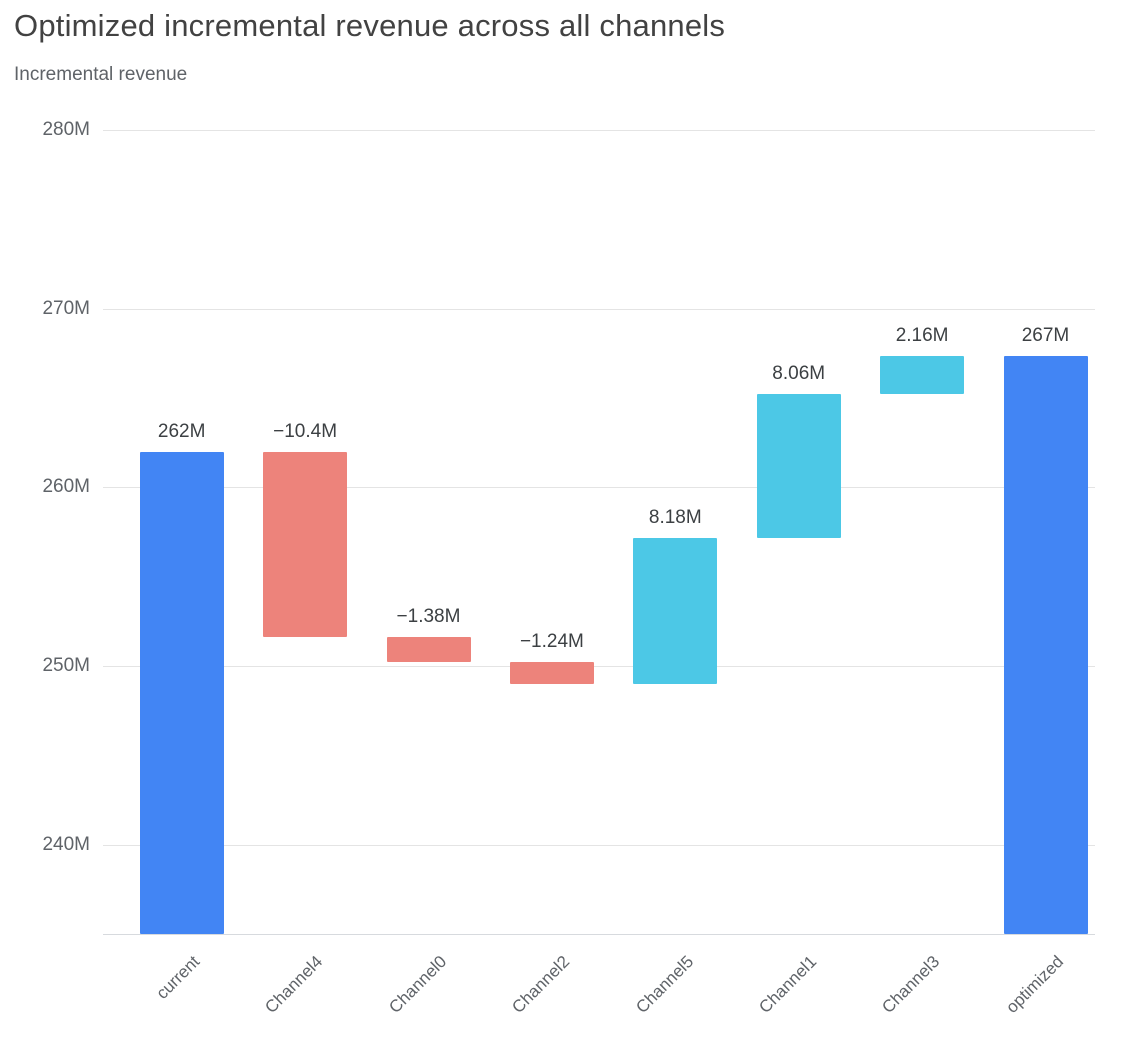  What do you see at coordinates (675, 611) in the screenshot?
I see `bar-Channel5` at bounding box center [675, 611].